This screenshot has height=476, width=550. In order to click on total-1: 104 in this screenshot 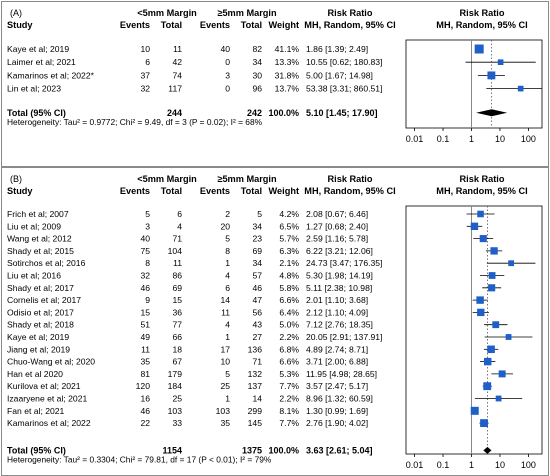, I will do `click(175, 251)`.